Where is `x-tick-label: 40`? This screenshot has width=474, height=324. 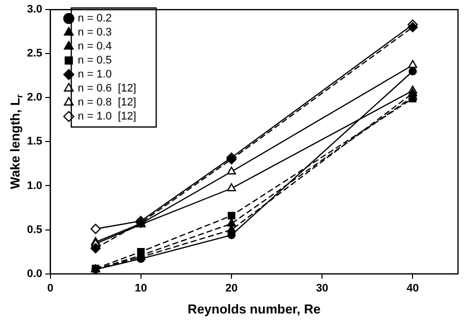 x-tick-label: 40 is located at coordinates (412, 288).